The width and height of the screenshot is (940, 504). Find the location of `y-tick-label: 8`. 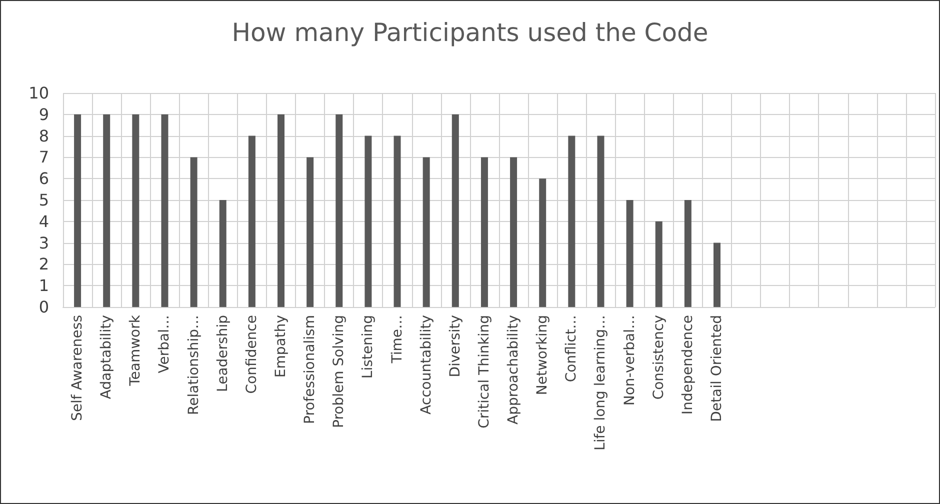

y-tick-label: 8 is located at coordinates (43, 136).